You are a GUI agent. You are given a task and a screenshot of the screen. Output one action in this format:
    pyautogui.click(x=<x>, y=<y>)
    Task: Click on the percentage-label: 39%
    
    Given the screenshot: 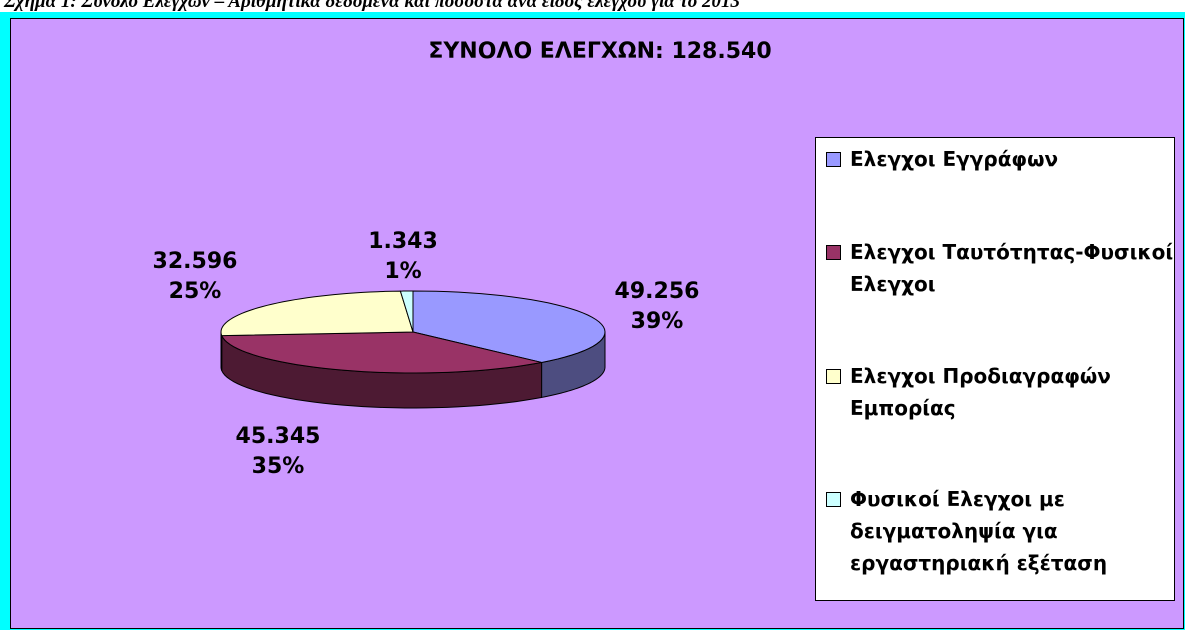 What is the action you would take?
    pyautogui.click(x=657, y=321)
    